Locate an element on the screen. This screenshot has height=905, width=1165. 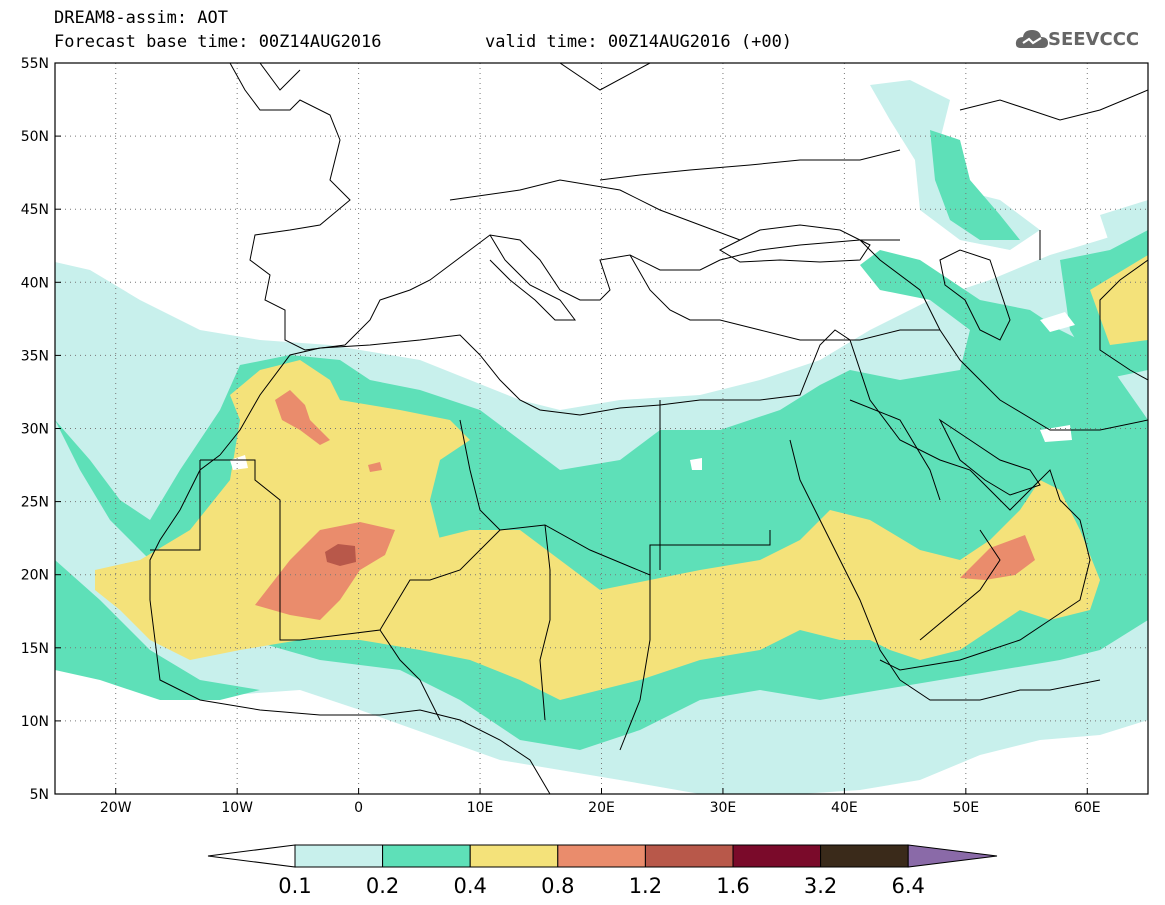
valid-time: valid time: 00Z14AUG2016 (+00) is located at coordinates (639, 42).